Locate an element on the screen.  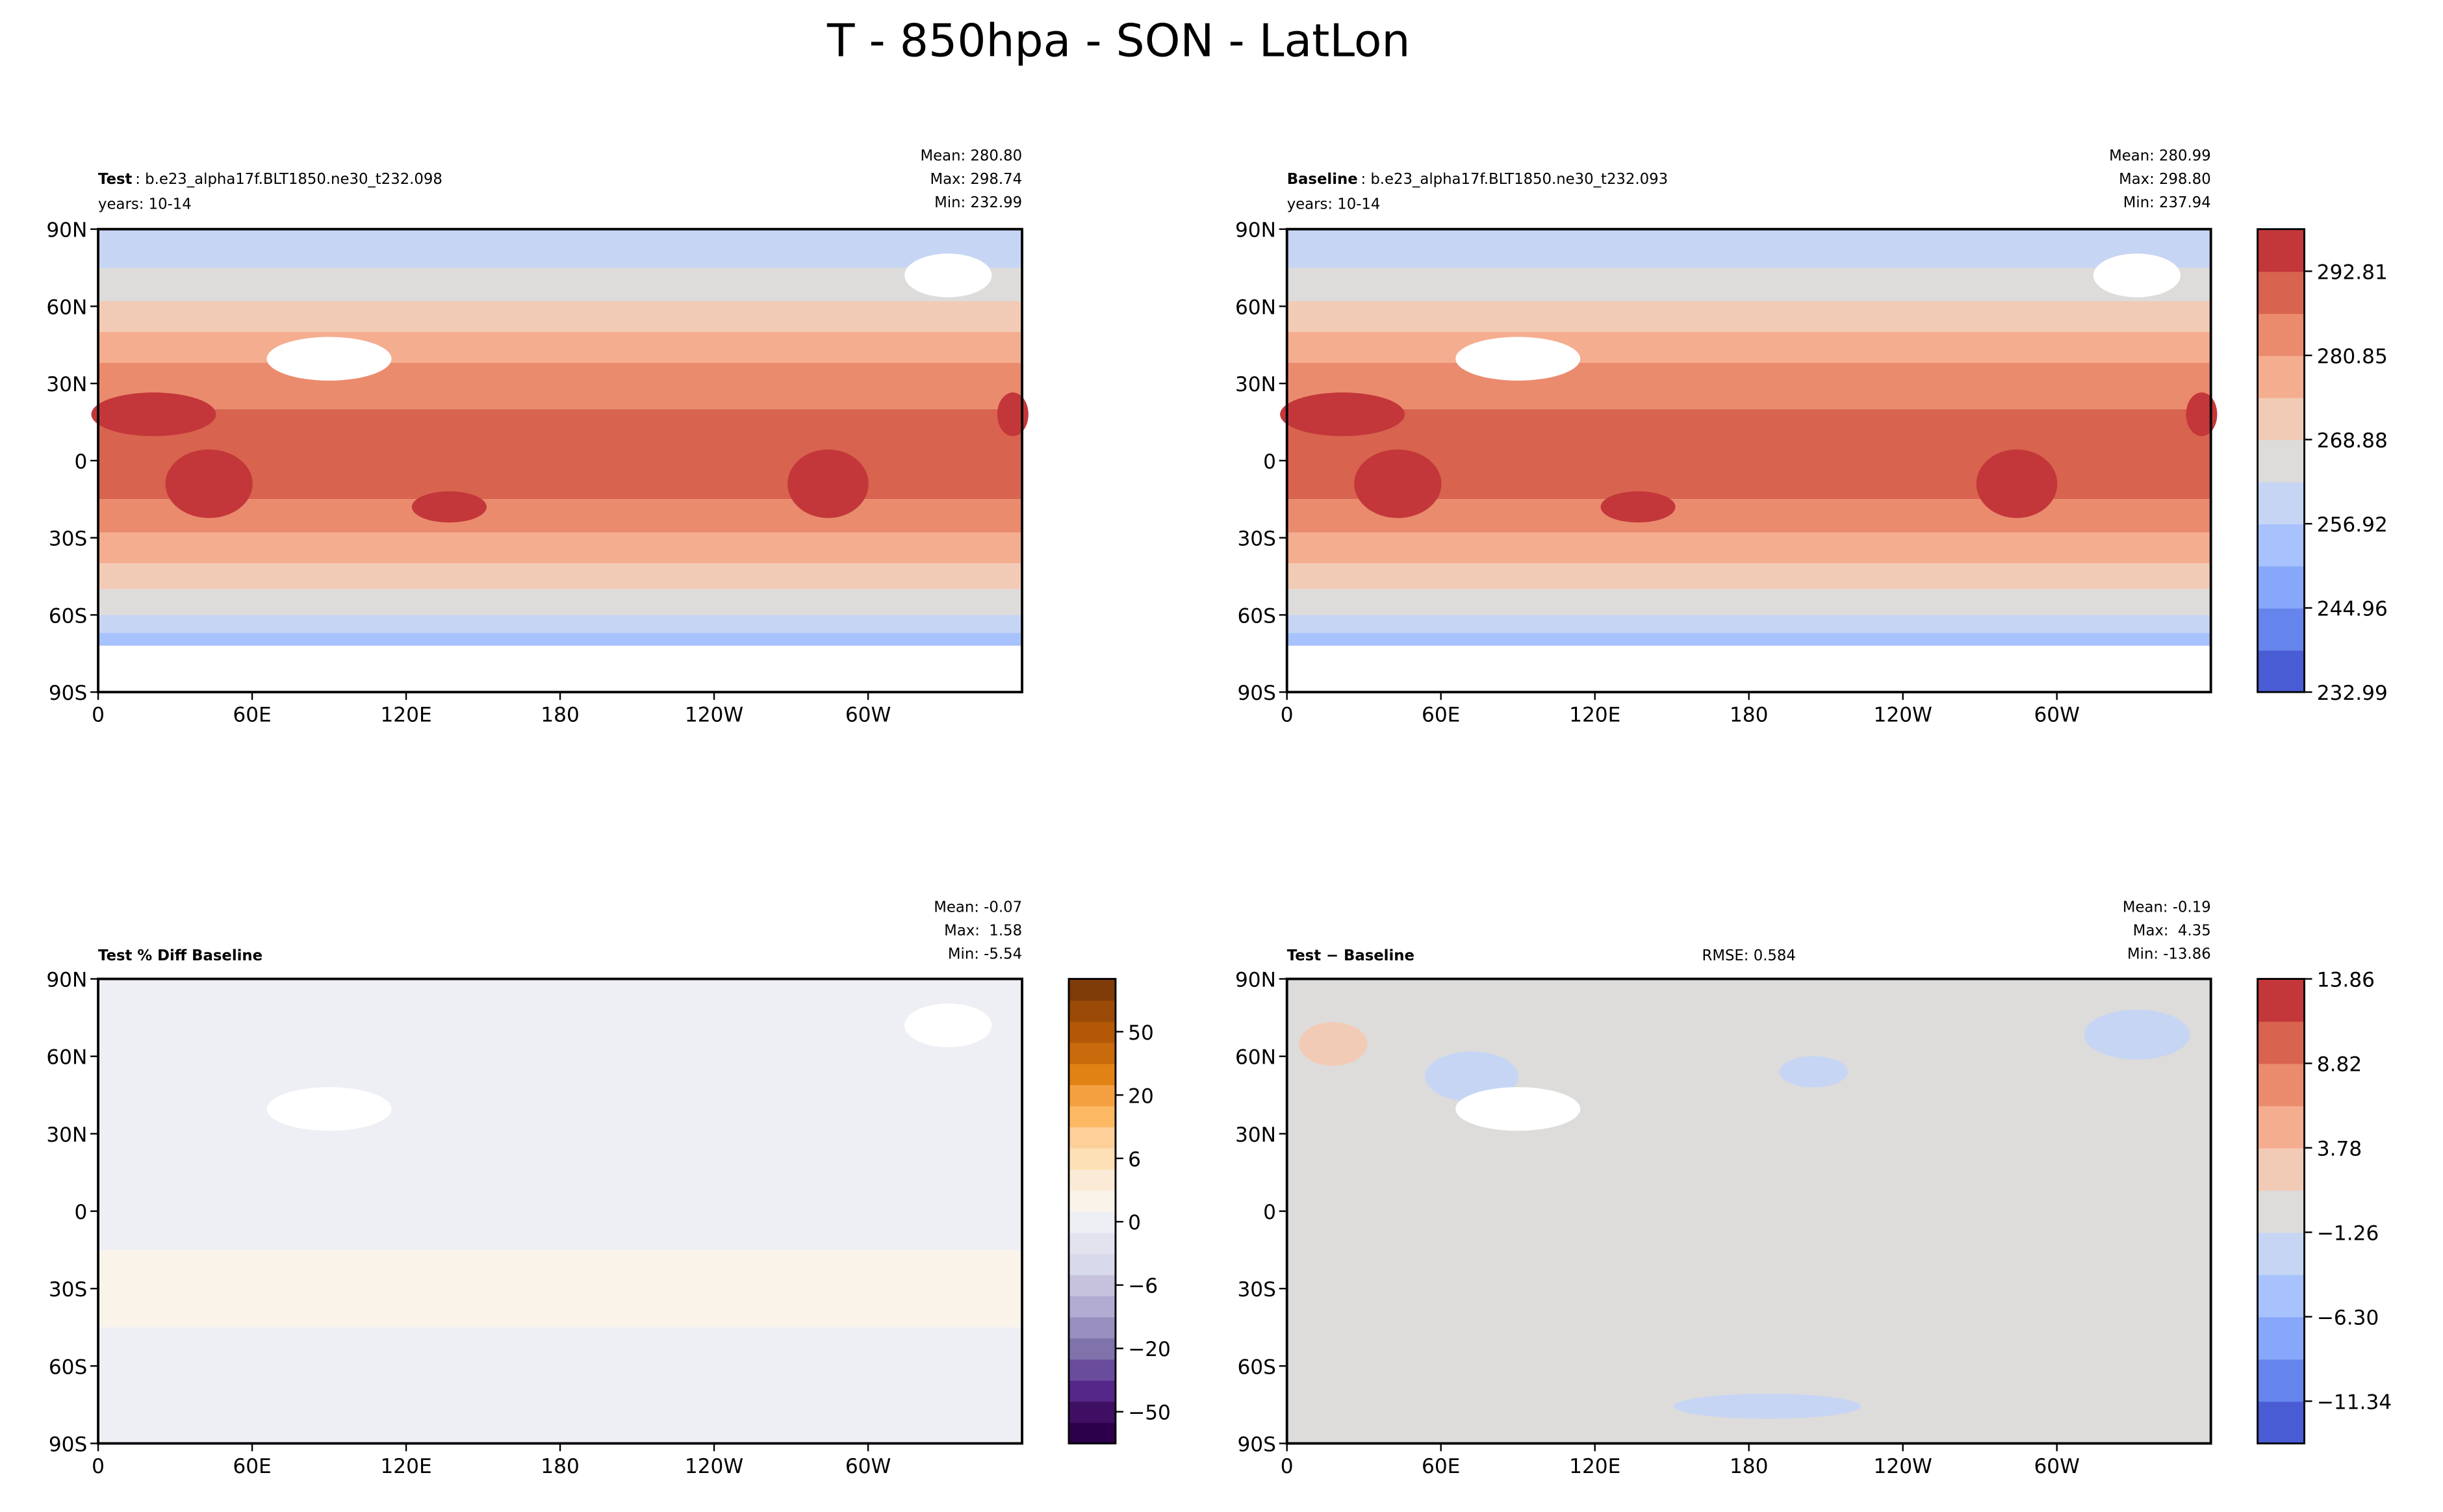
panel-label: Test % Diff Baseline is located at coordinates (180, 955).